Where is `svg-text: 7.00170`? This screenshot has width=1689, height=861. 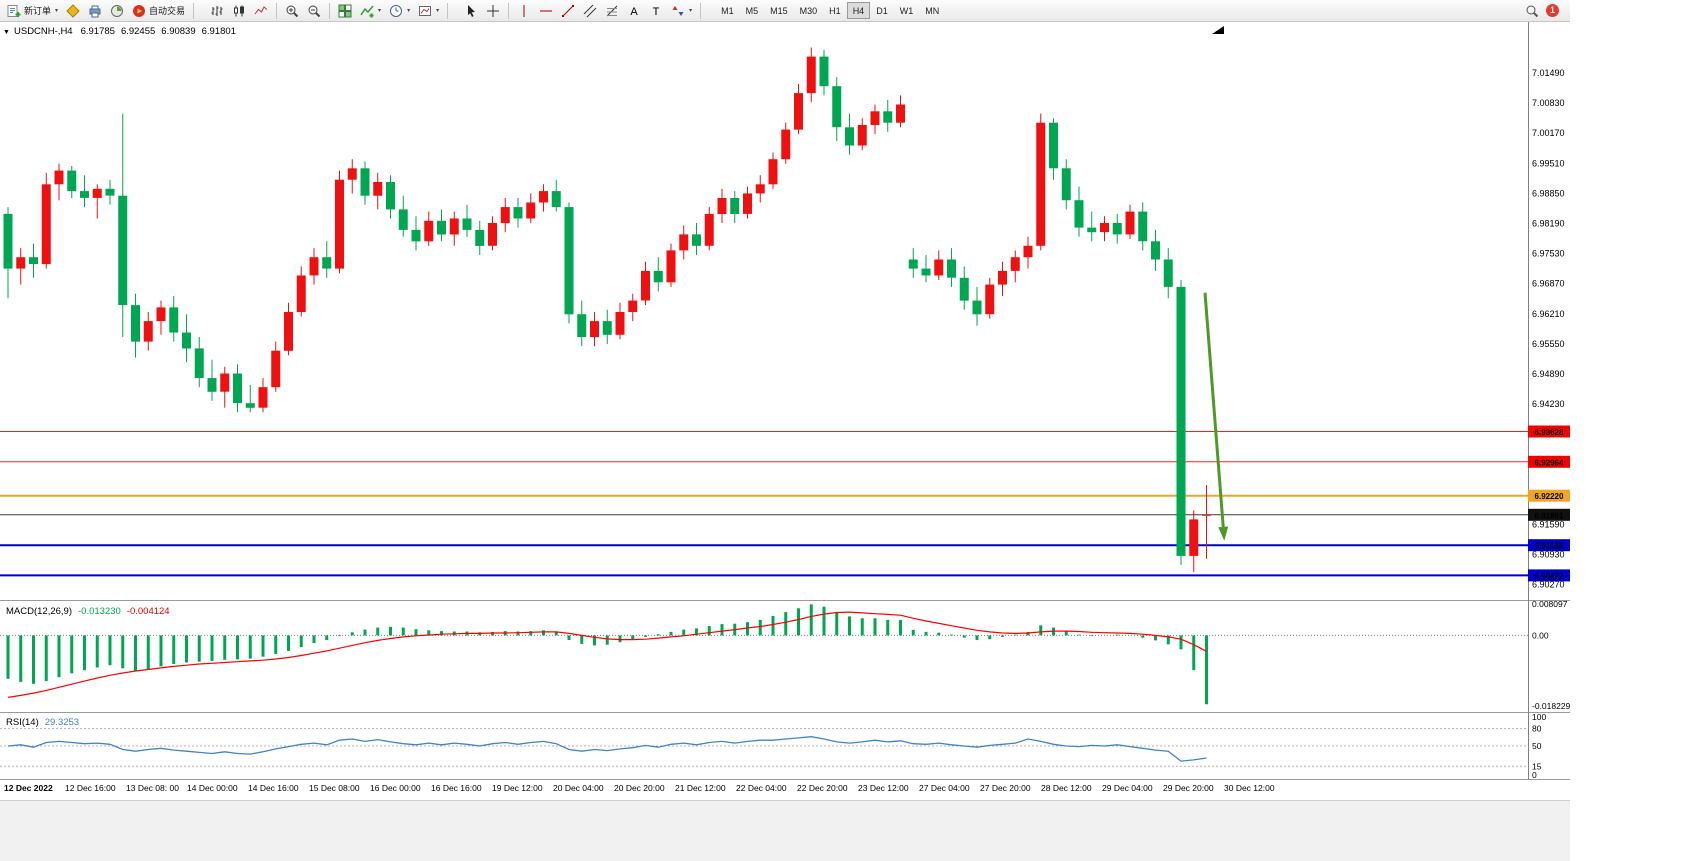
svg-text: 7.00170 is located at coordinates (1548, 133).